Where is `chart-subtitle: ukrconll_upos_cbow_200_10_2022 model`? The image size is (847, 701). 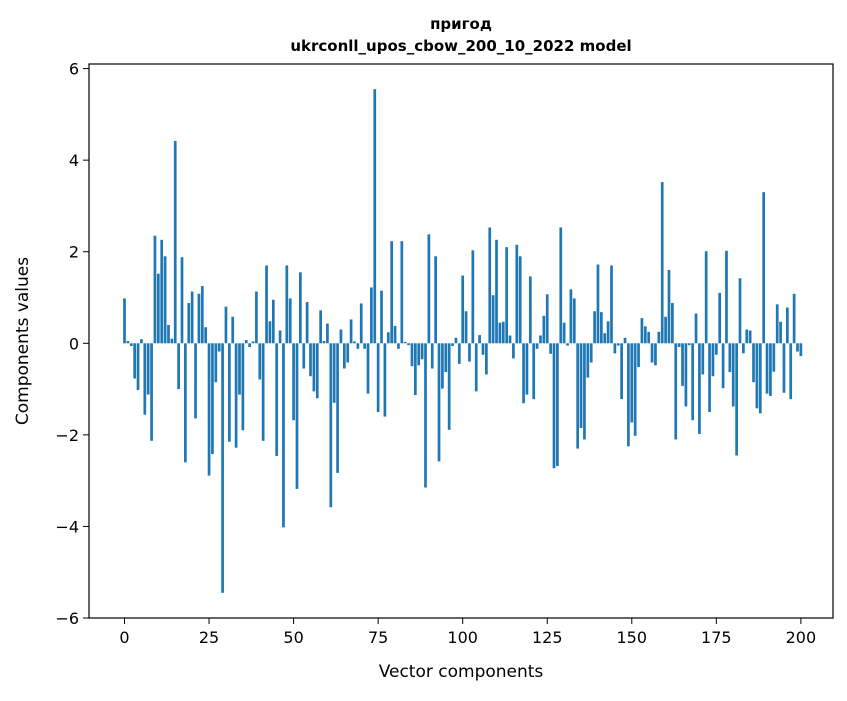
chart-subtitle: ukrconll_upos_cbow_200_10_2022 model is located at coordinates (460, 46).